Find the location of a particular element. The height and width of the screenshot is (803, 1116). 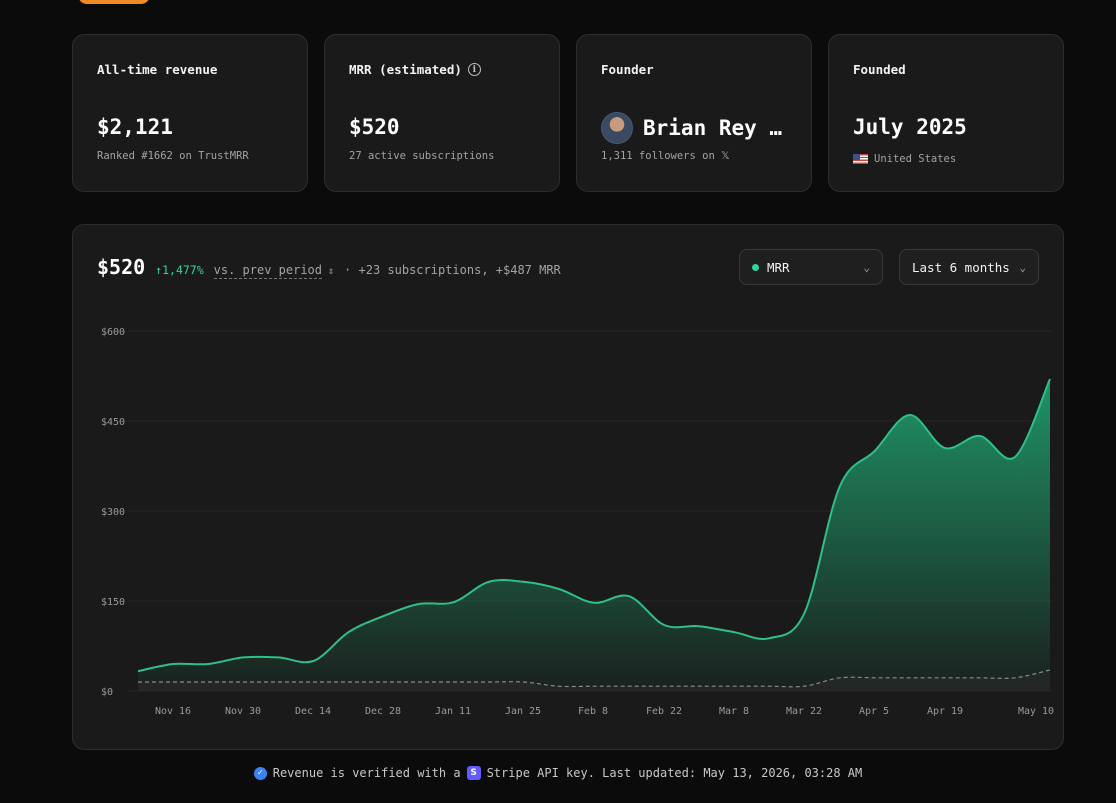

baseline-series-line is located at coordinates (594, 678).